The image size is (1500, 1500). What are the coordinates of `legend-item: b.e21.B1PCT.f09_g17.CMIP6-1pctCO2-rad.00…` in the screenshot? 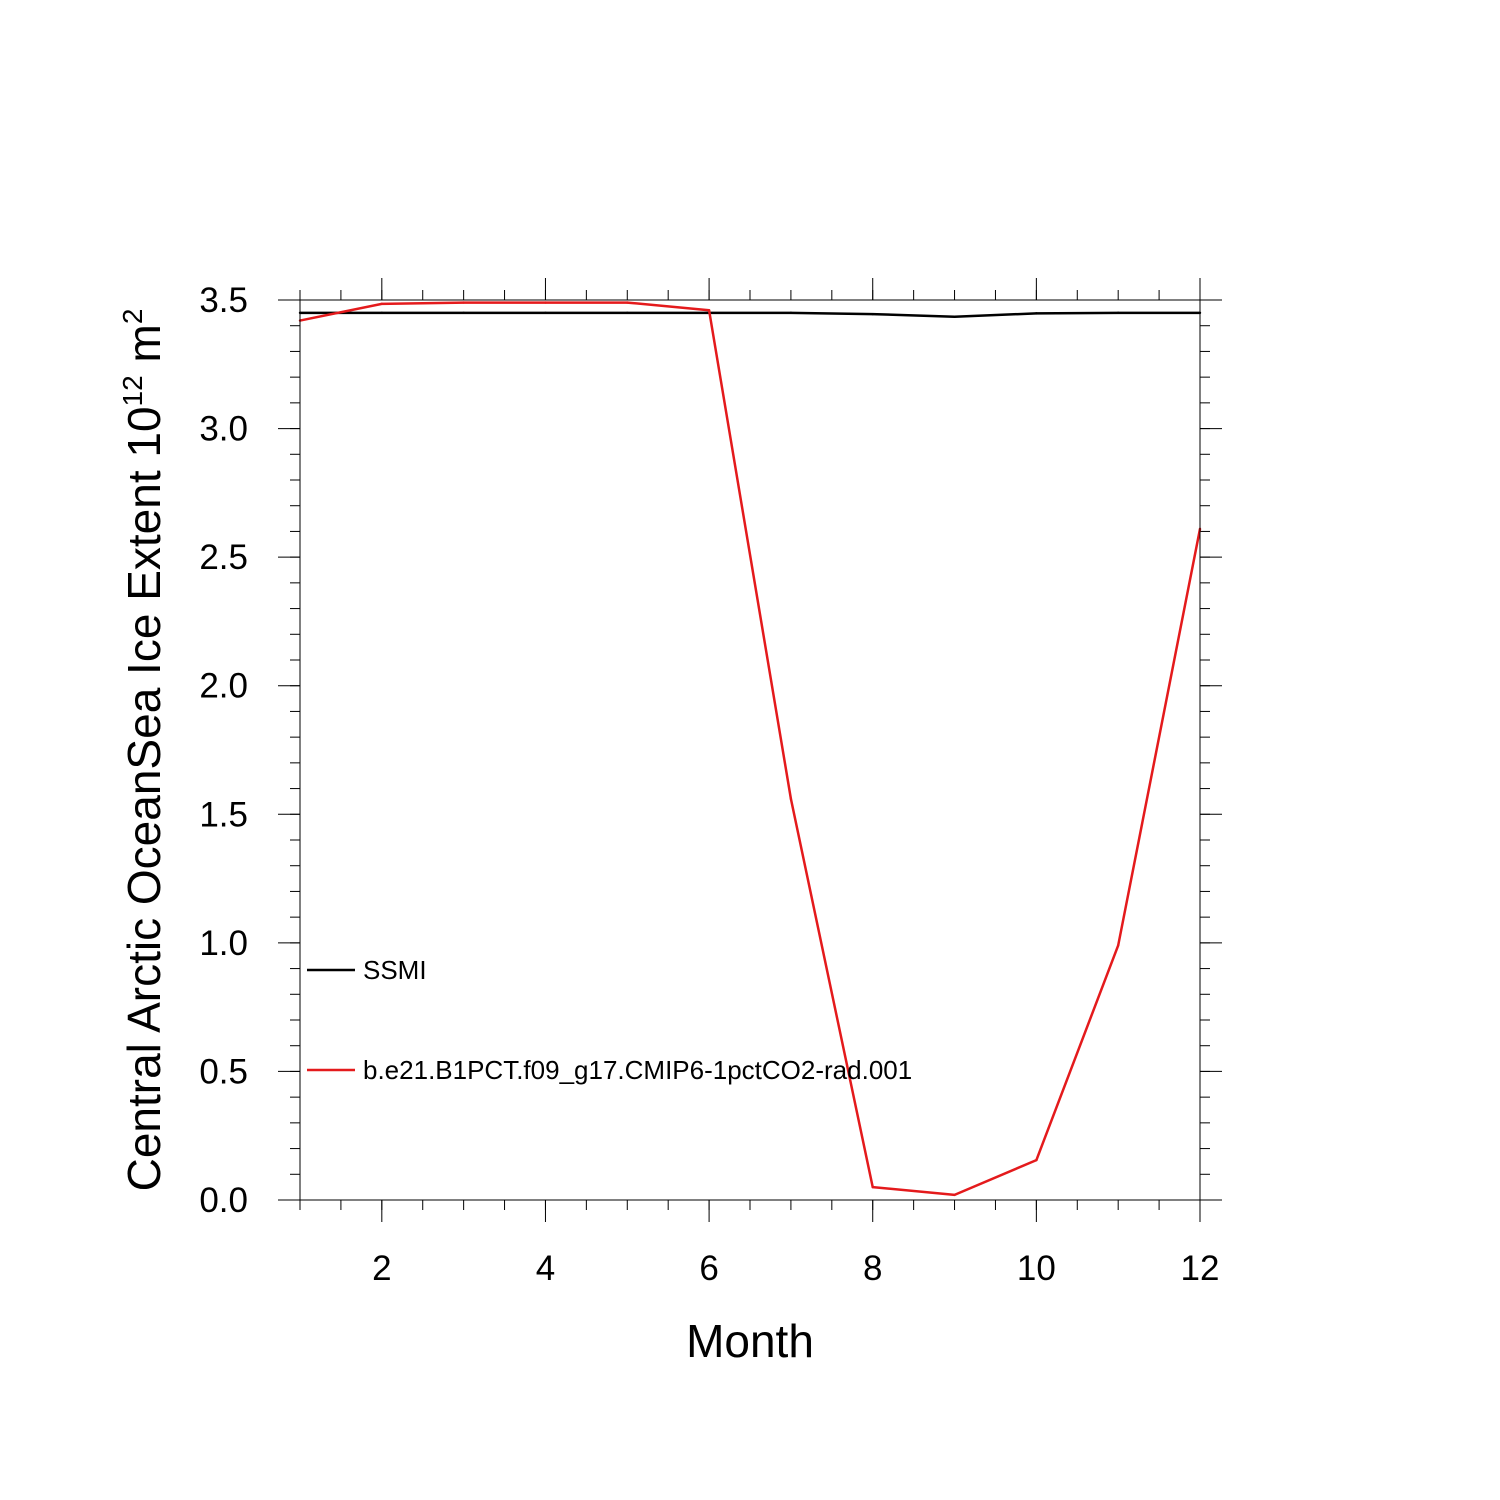 It's located at (609, 1070).